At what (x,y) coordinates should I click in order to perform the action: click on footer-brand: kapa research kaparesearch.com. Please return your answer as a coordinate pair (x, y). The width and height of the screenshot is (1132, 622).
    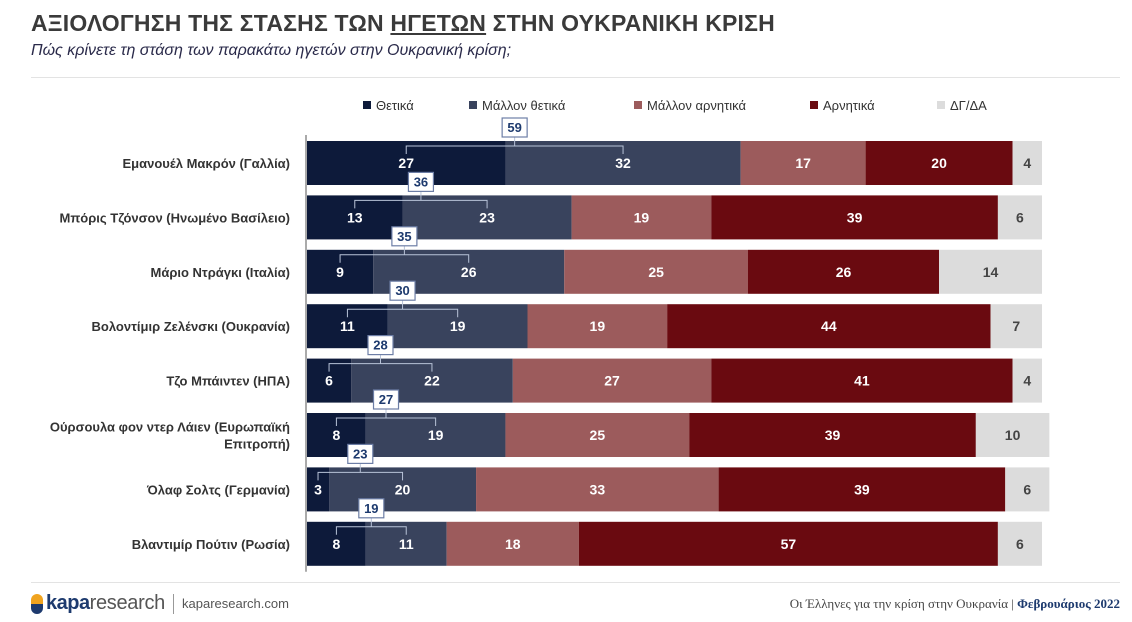
    Looking at the image, I should click on (160, 603).